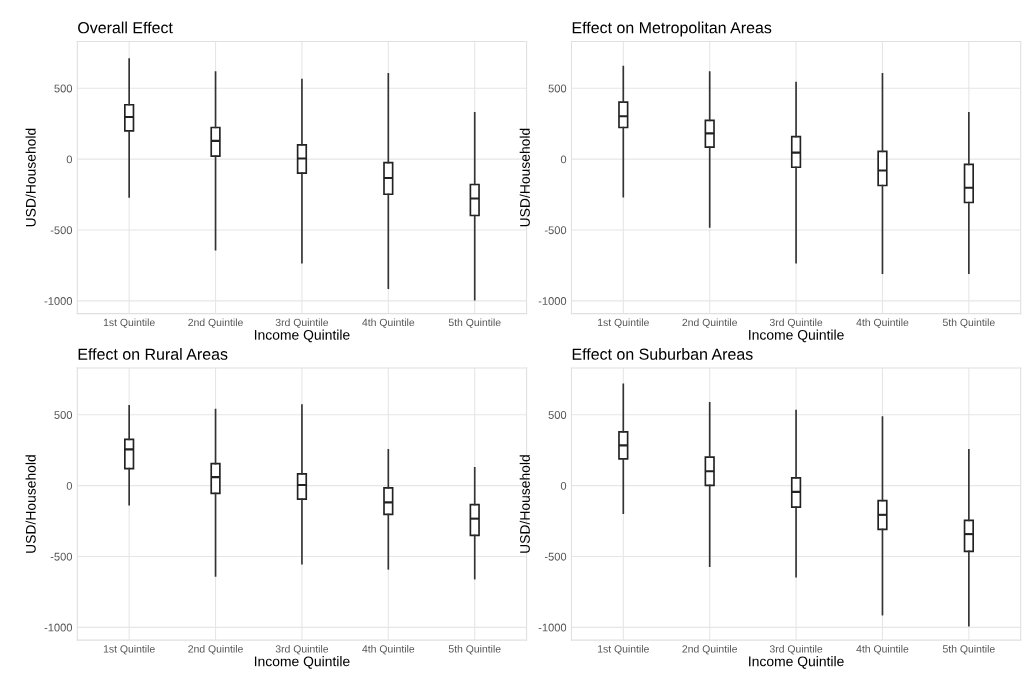  I want to click on chart-title: Overall Effect, so click(125, 27).